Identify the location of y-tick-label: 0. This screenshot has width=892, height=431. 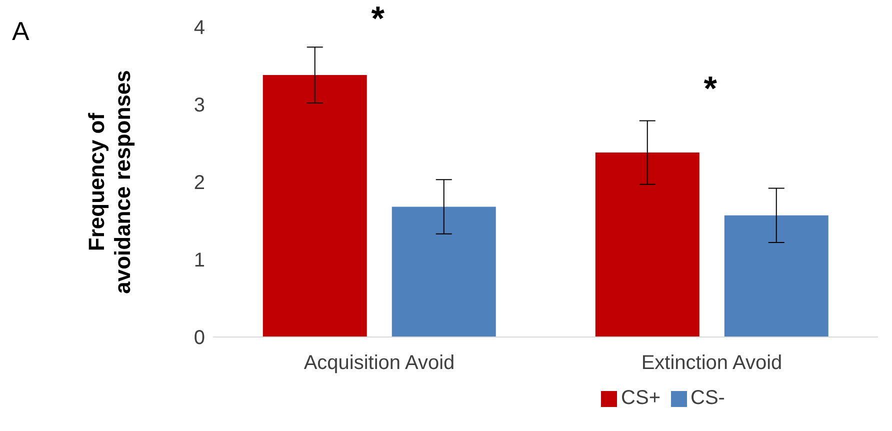
(199, 338).